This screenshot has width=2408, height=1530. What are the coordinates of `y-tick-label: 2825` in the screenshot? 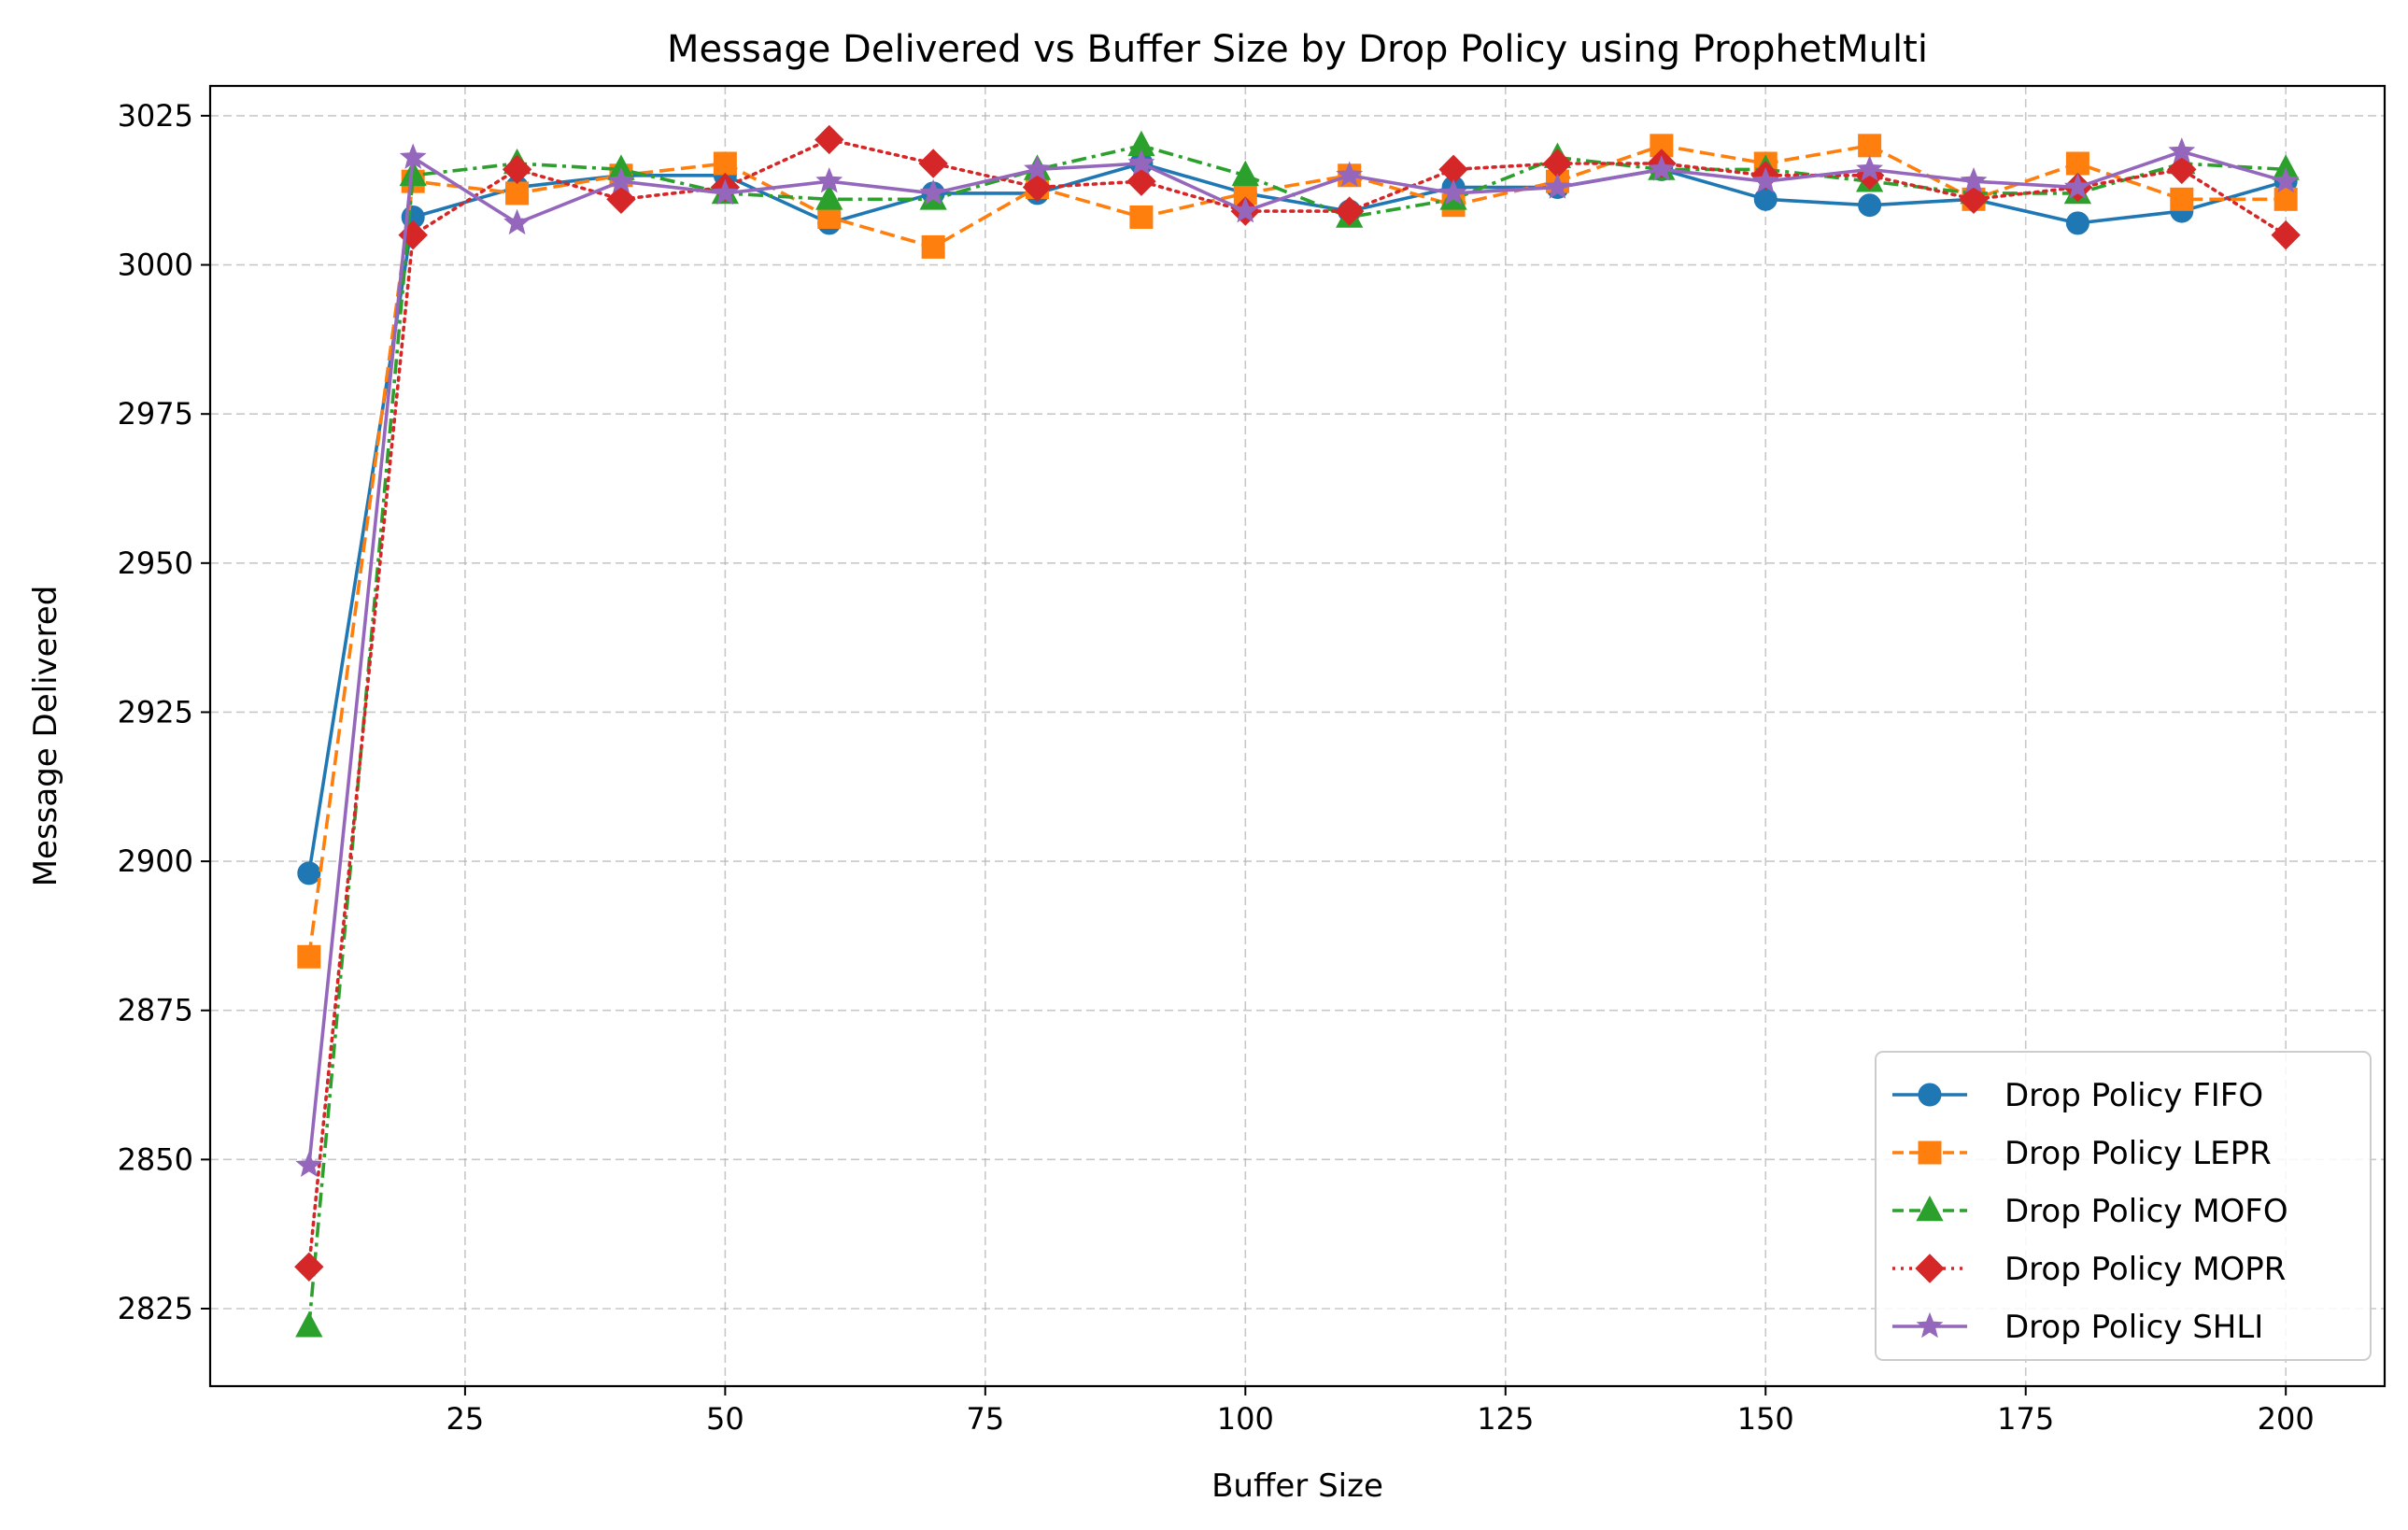 It's located at (155, 1308).